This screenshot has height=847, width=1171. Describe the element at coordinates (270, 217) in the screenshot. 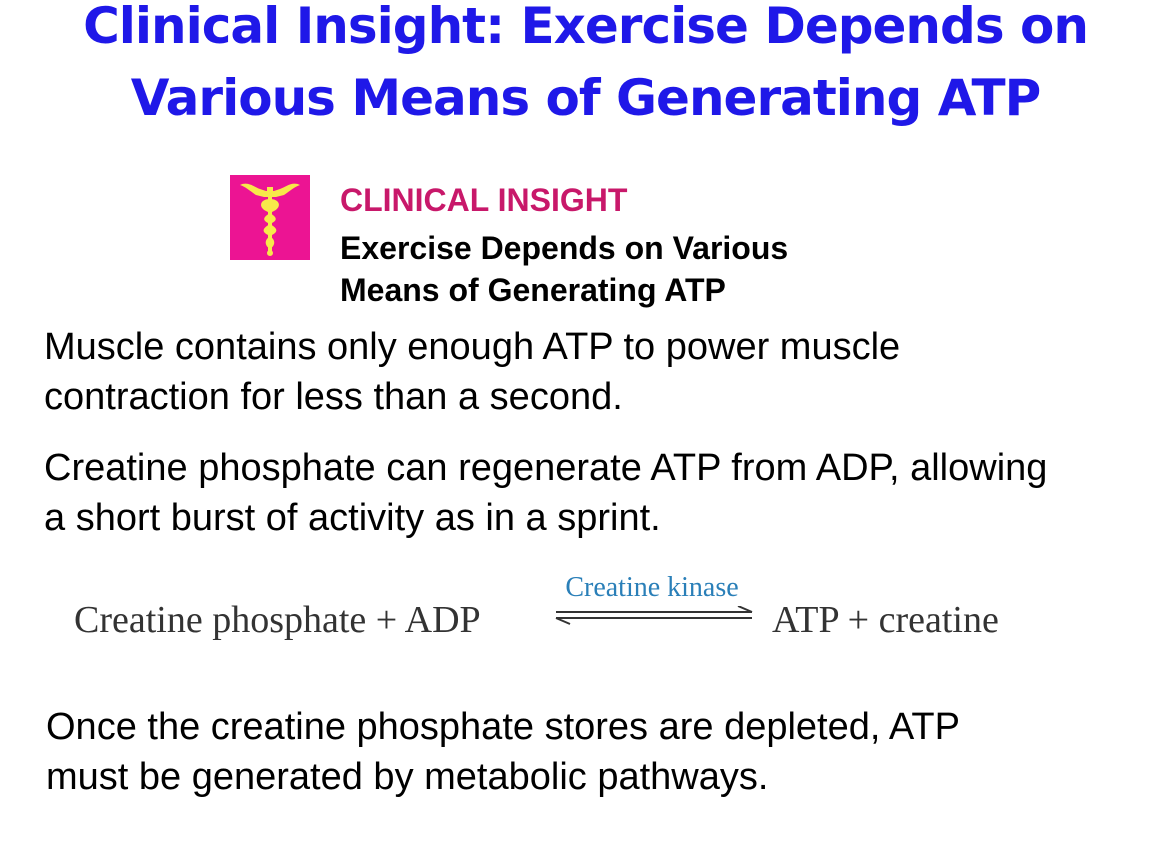

I see `caduceus-icon` at that location.